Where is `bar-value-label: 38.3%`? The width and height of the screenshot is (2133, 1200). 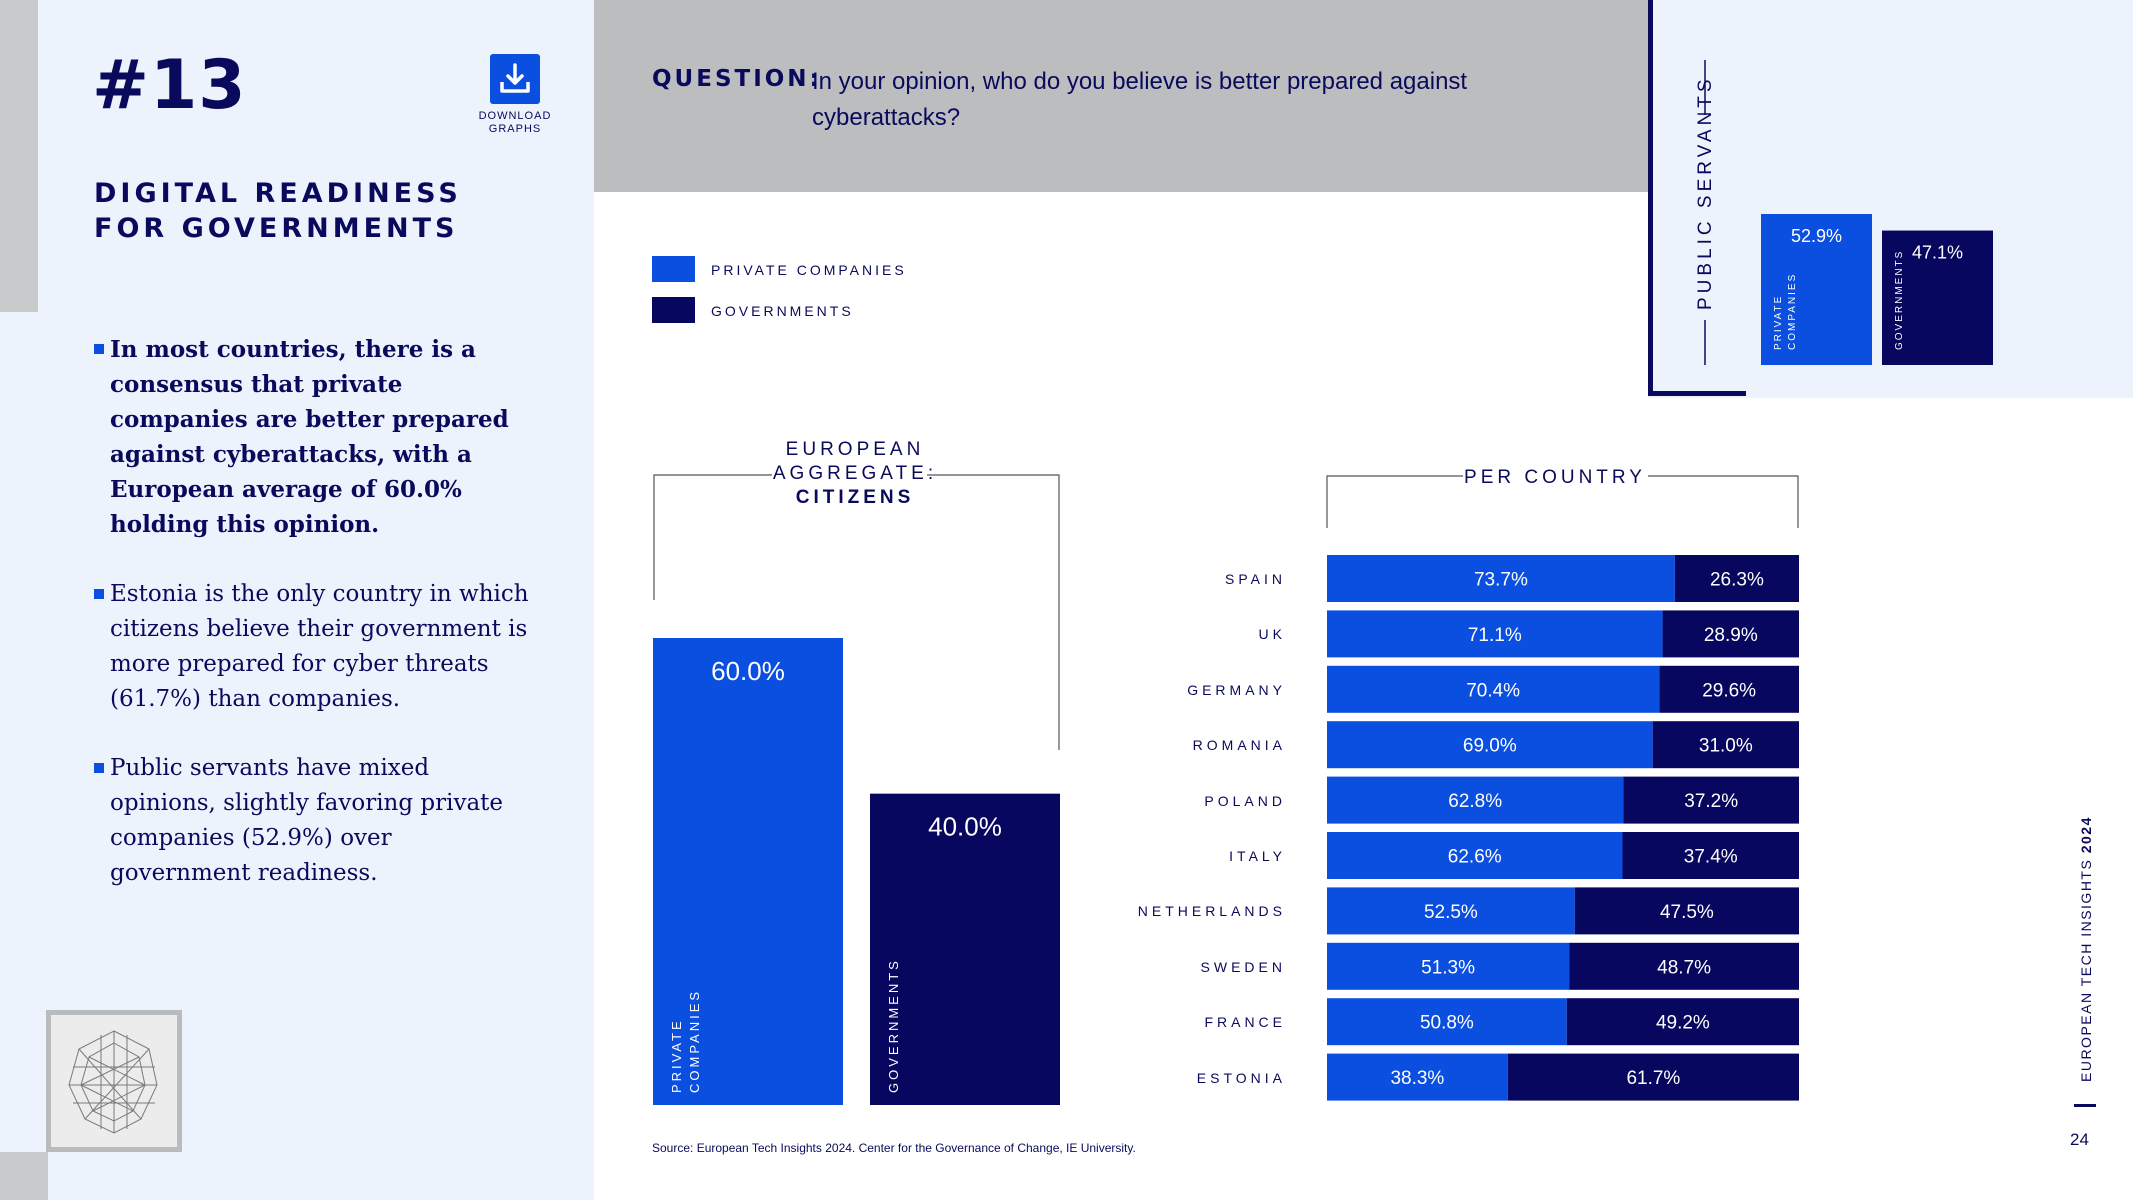
bar-value-label: 38.3% is located at coordinates (1417, 1078).